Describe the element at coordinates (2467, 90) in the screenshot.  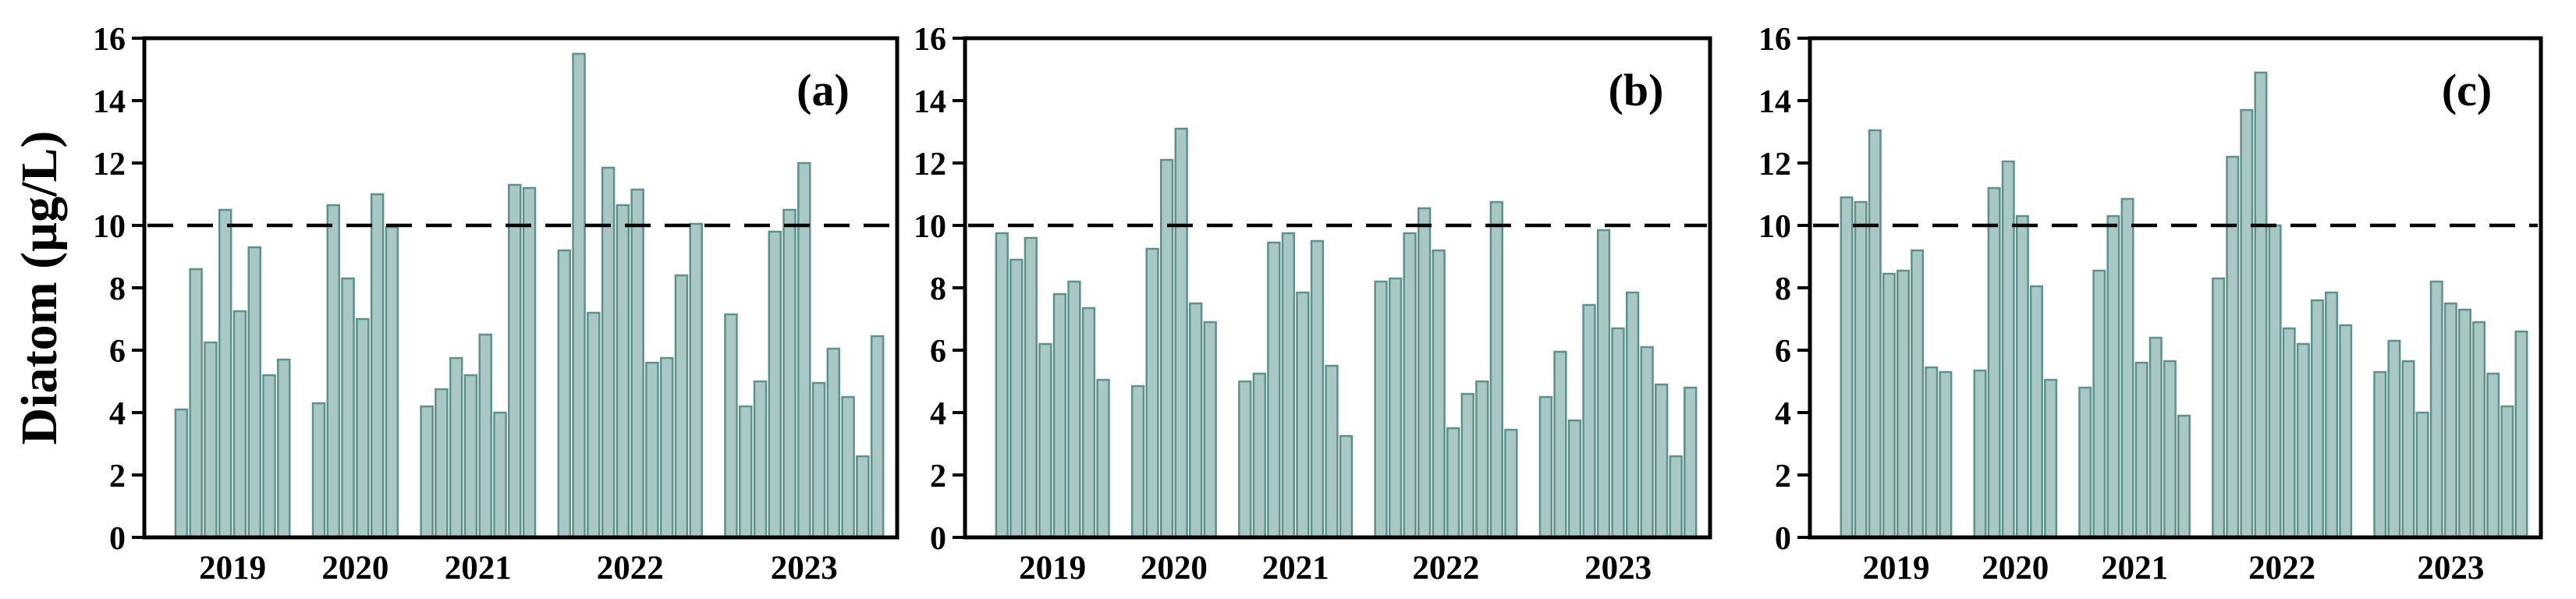
I see `panel-letter: (c)` at that location.